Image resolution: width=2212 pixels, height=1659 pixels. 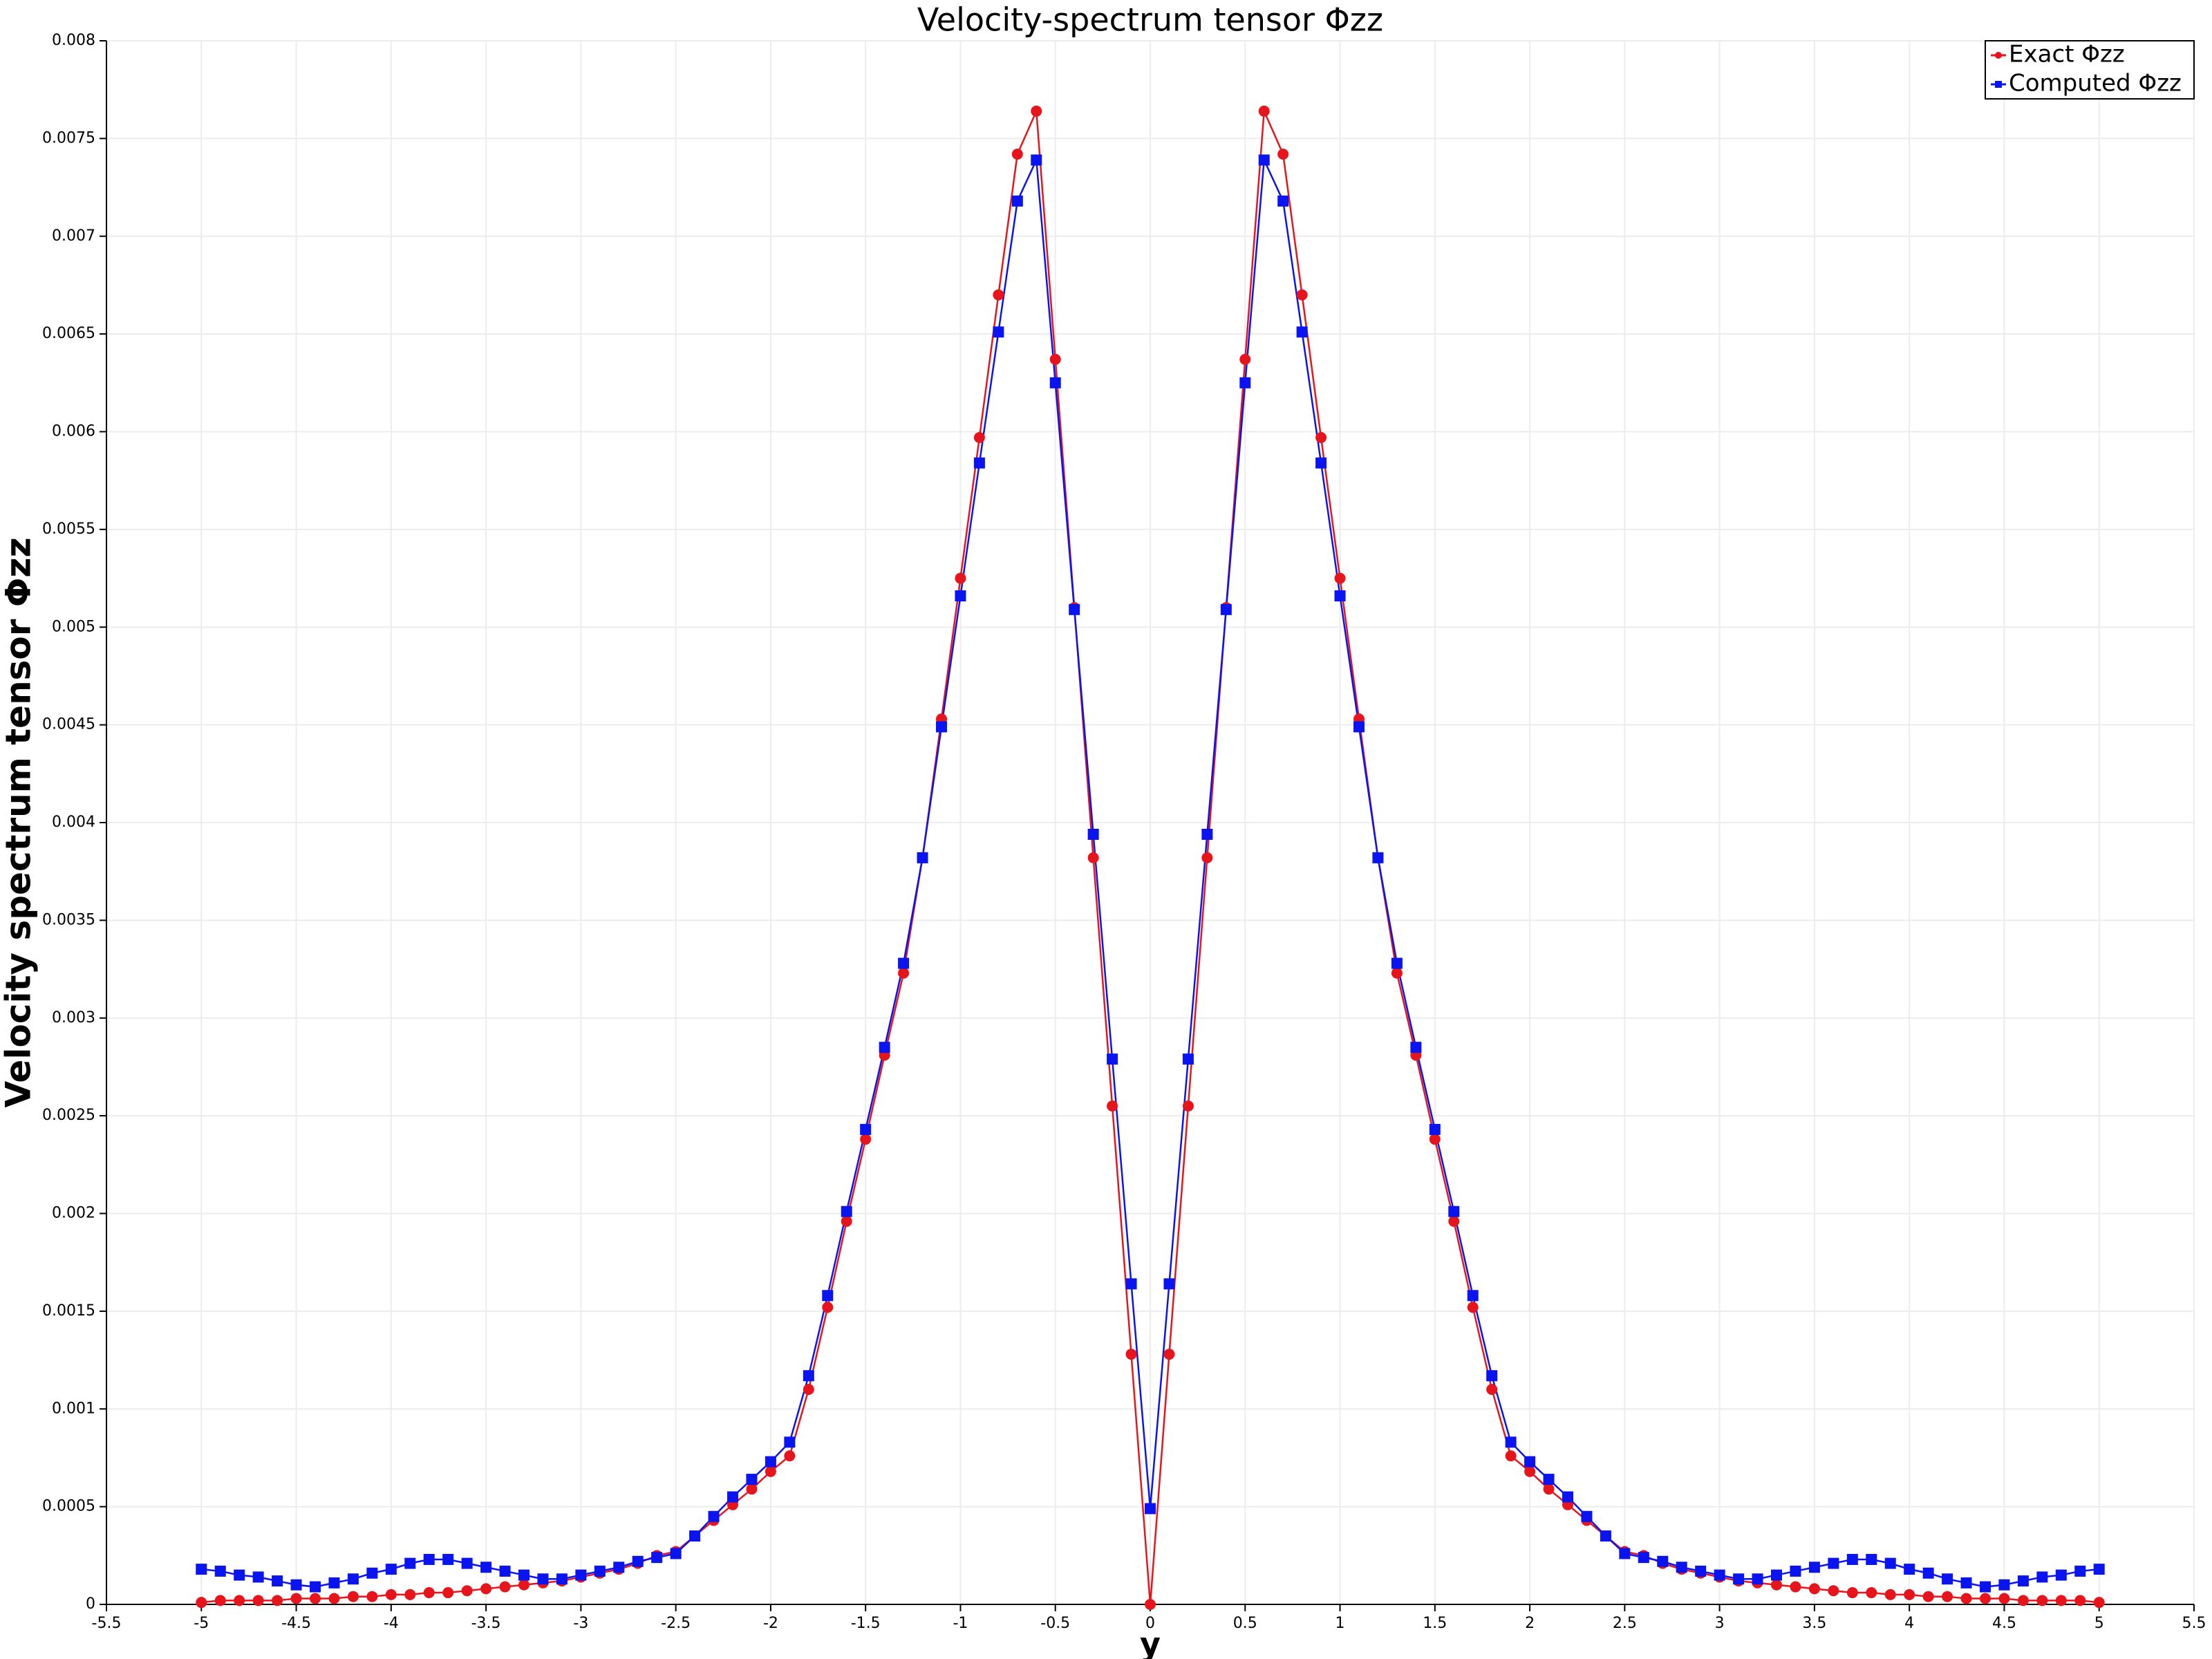 I want to click on x-tick-label: 1, so click(x=1340, y=1624).